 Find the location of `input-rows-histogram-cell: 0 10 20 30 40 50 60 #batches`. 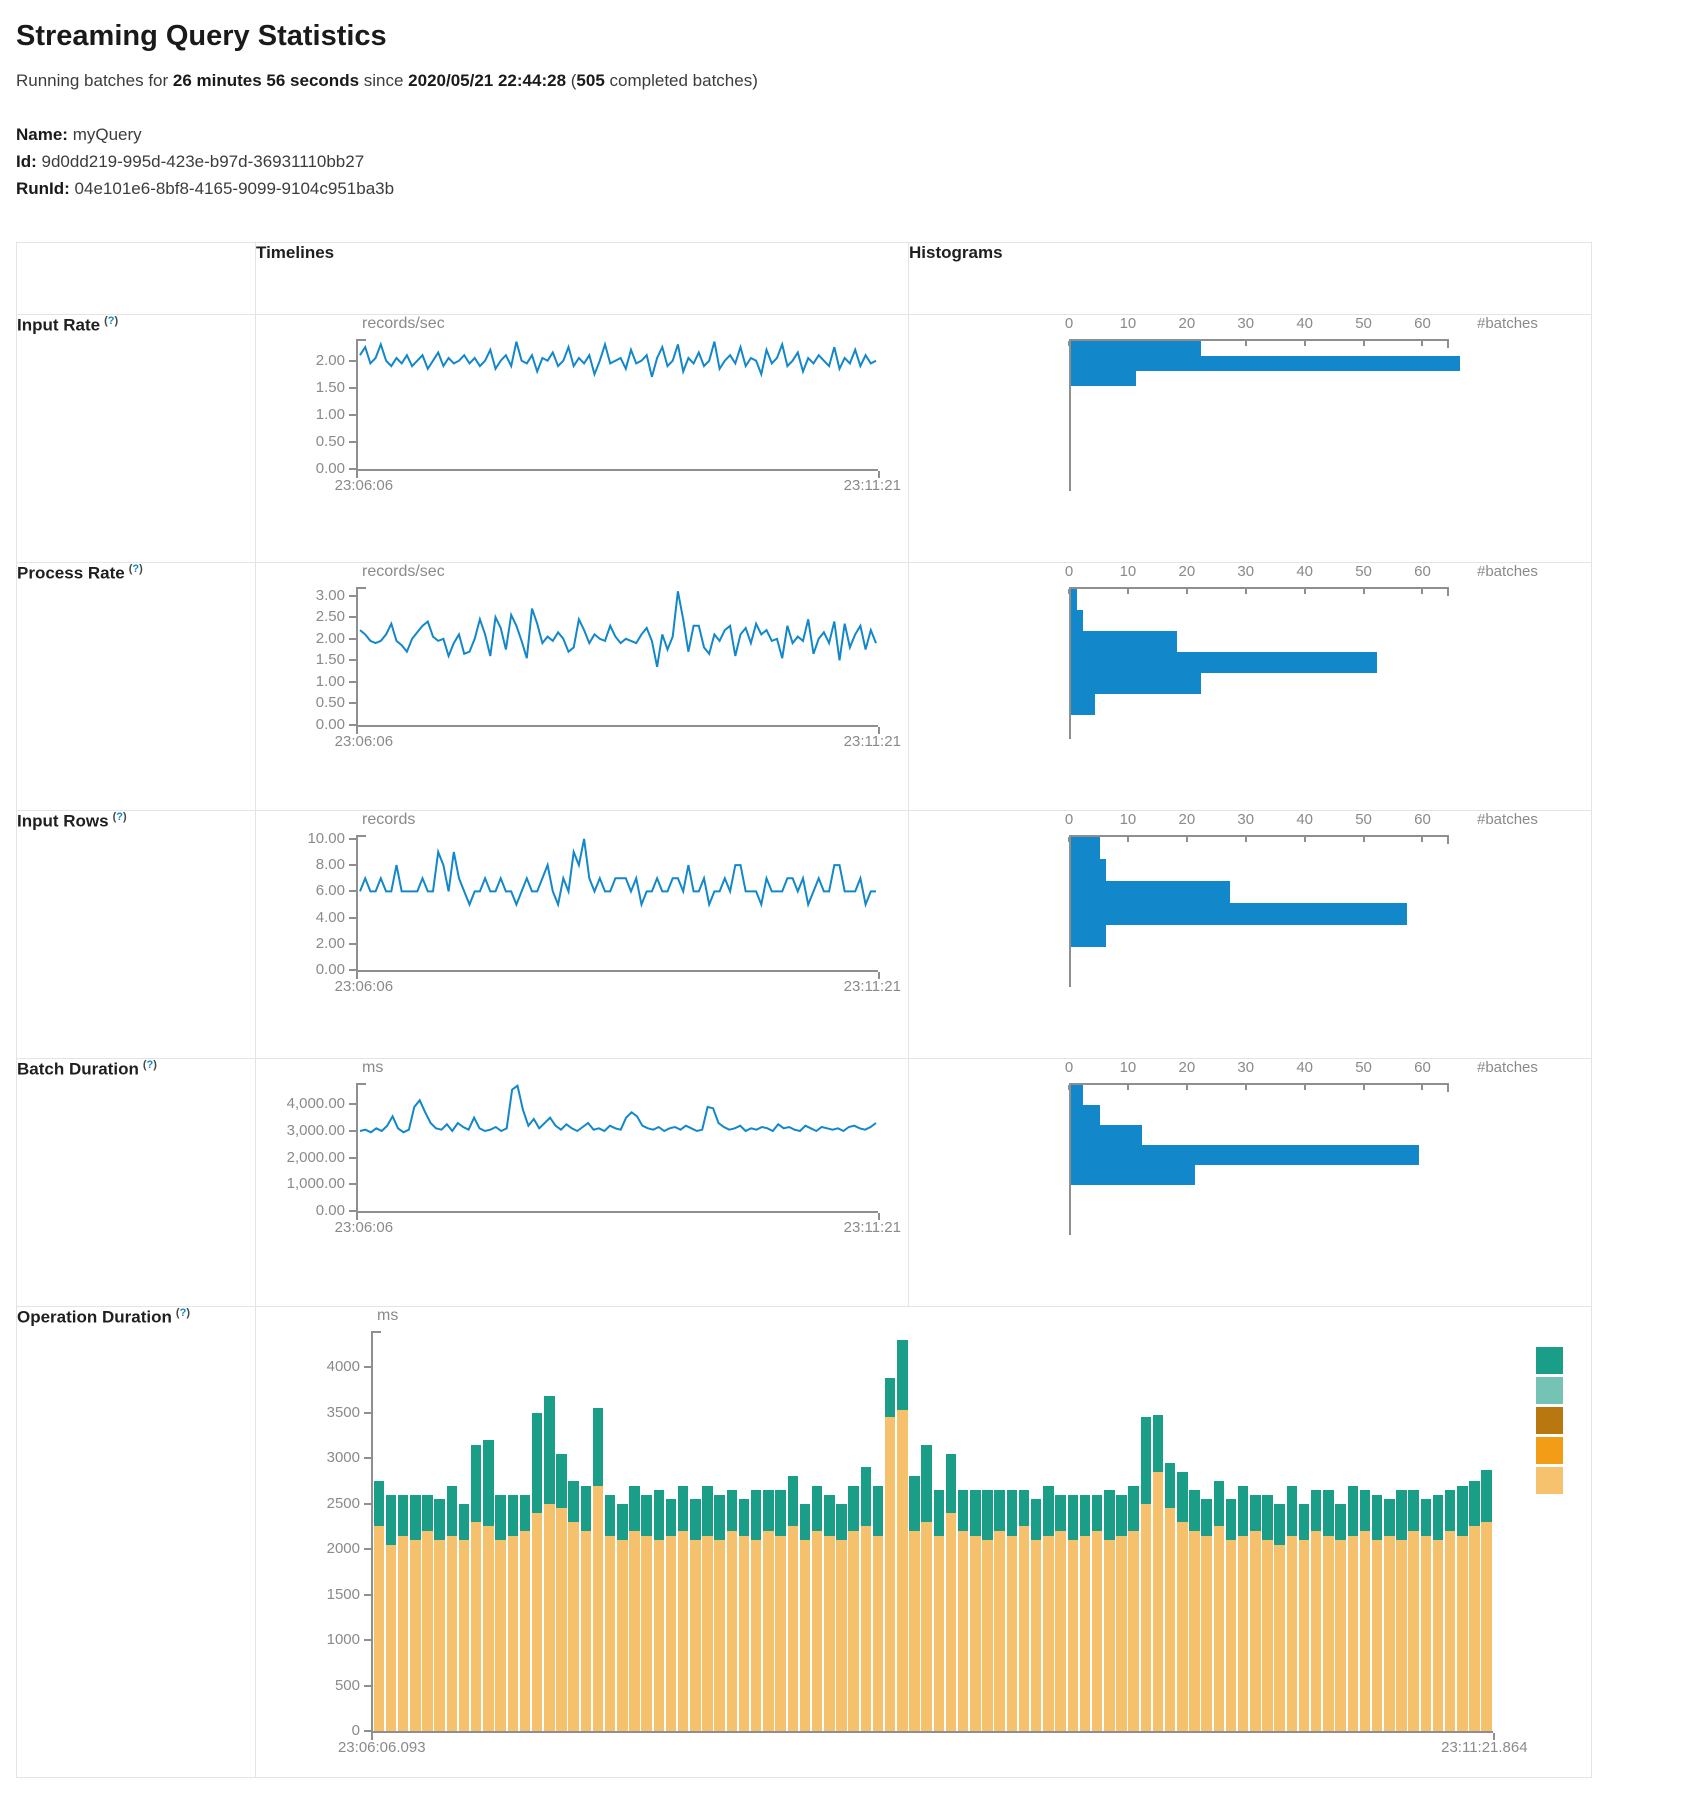

input-rows-histogram-cell: 0 10 20 30 40 50 60 #batches is located at coordinates (1250, 934).